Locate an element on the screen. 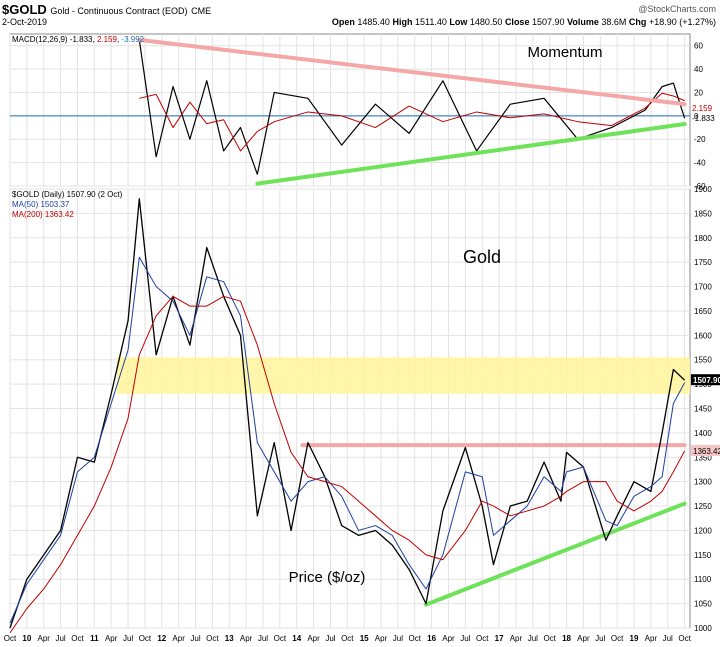  price-ytick-label: 1850 is located at coordinates (703, 213).